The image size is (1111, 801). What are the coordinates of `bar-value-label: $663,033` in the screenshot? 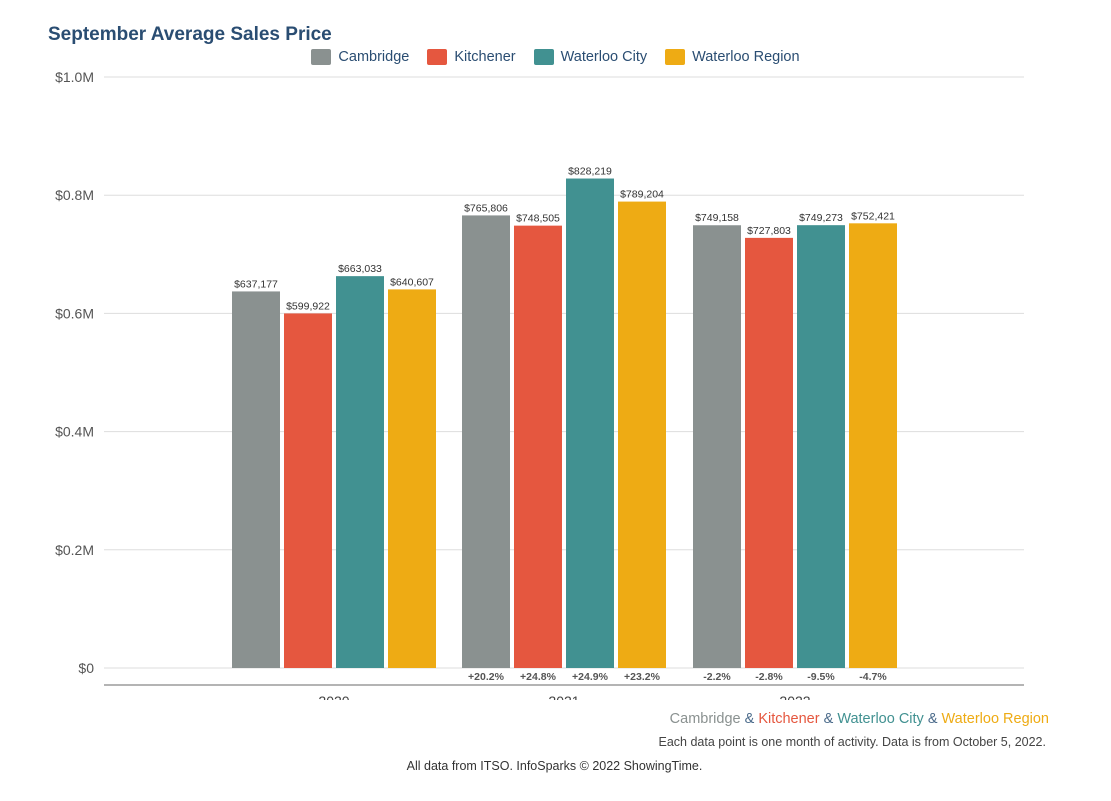 It's located at (360, 269).